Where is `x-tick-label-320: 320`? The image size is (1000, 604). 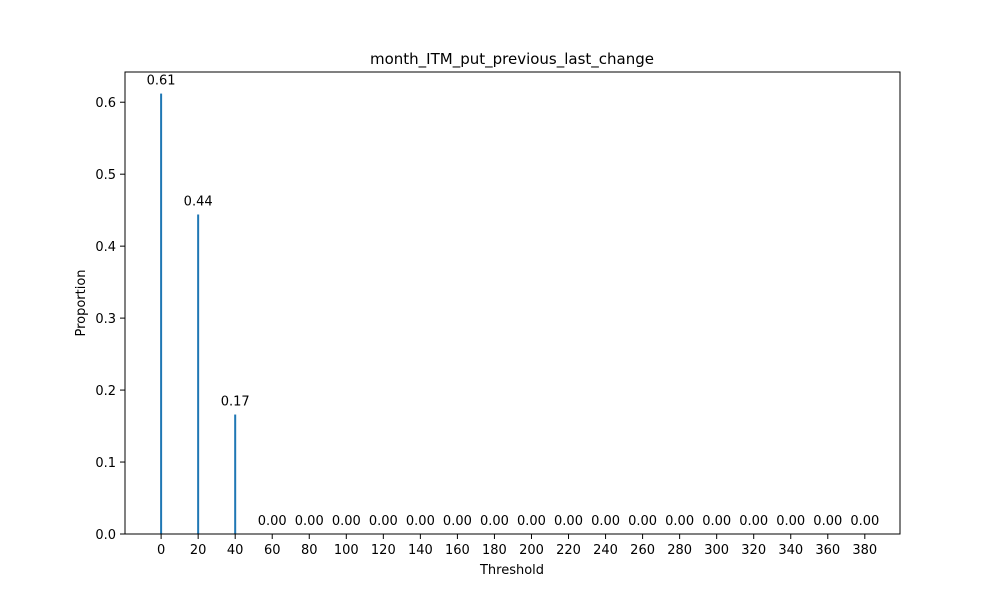 x-tick-label-320: 320 is located at coordinates (753, 550).